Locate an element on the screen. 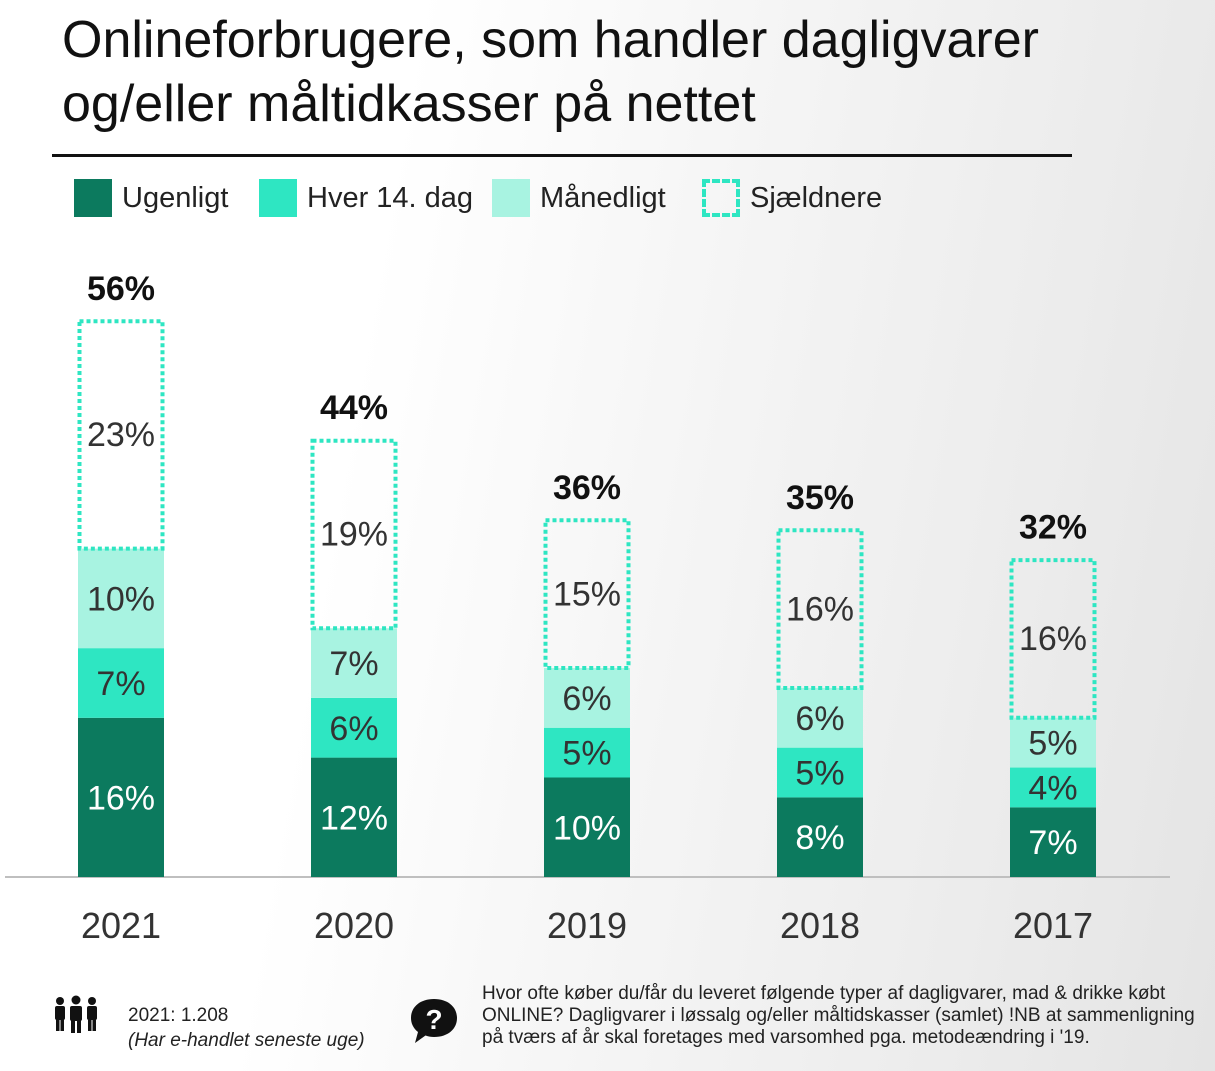  data-label-m-nedligt-2021: 10% is located at coordinates (121, 599).